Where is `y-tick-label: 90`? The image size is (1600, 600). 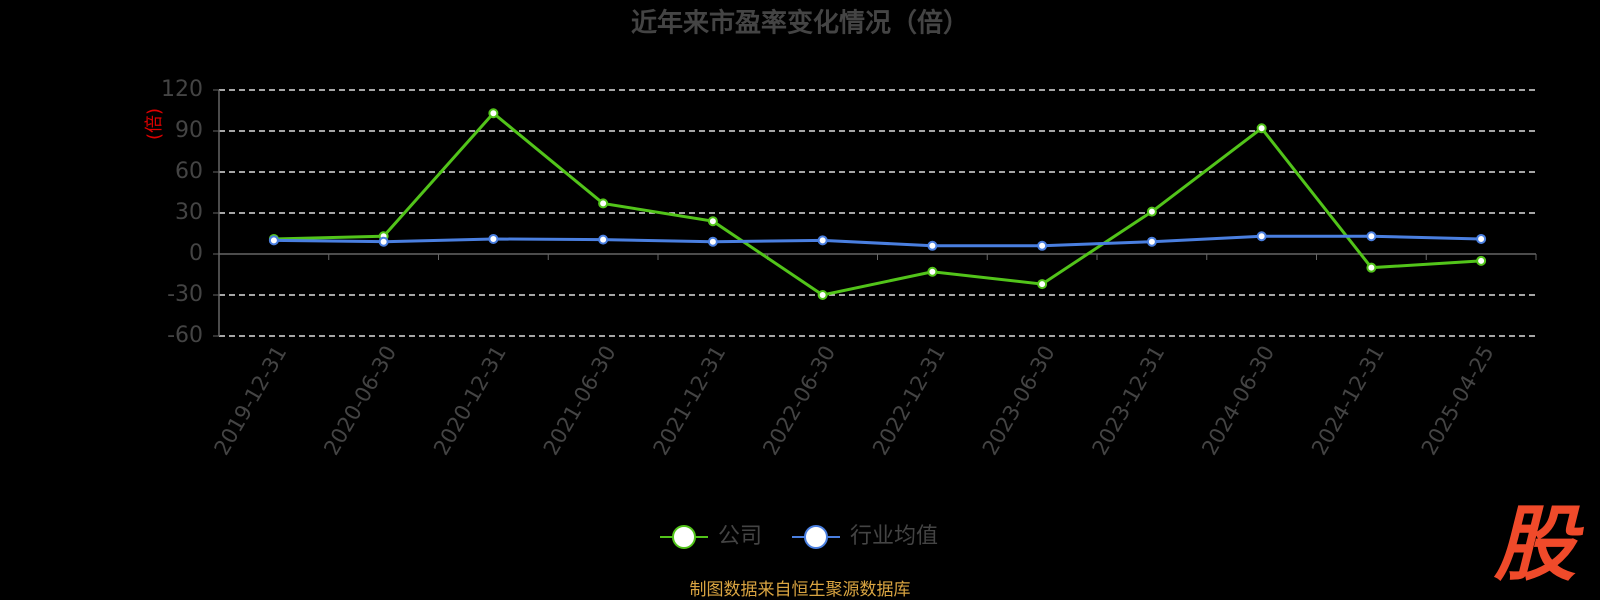
y-tick-label: 90 is located at coordinates (189, 130).